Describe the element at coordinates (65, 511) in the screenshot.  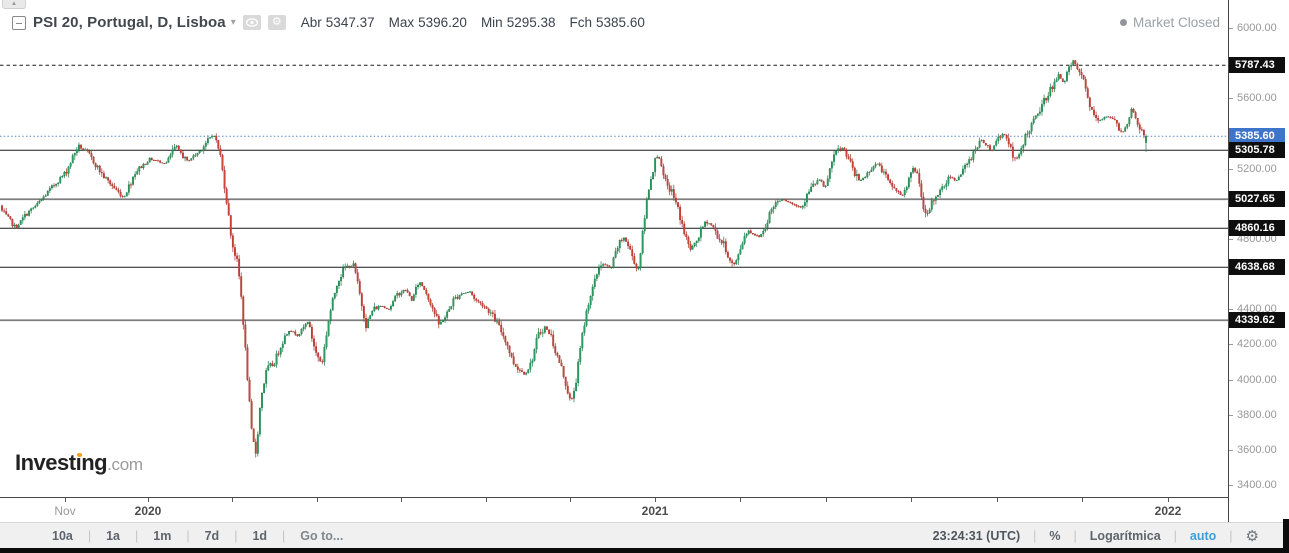
I see `time-axis-label: Nov` at that location.